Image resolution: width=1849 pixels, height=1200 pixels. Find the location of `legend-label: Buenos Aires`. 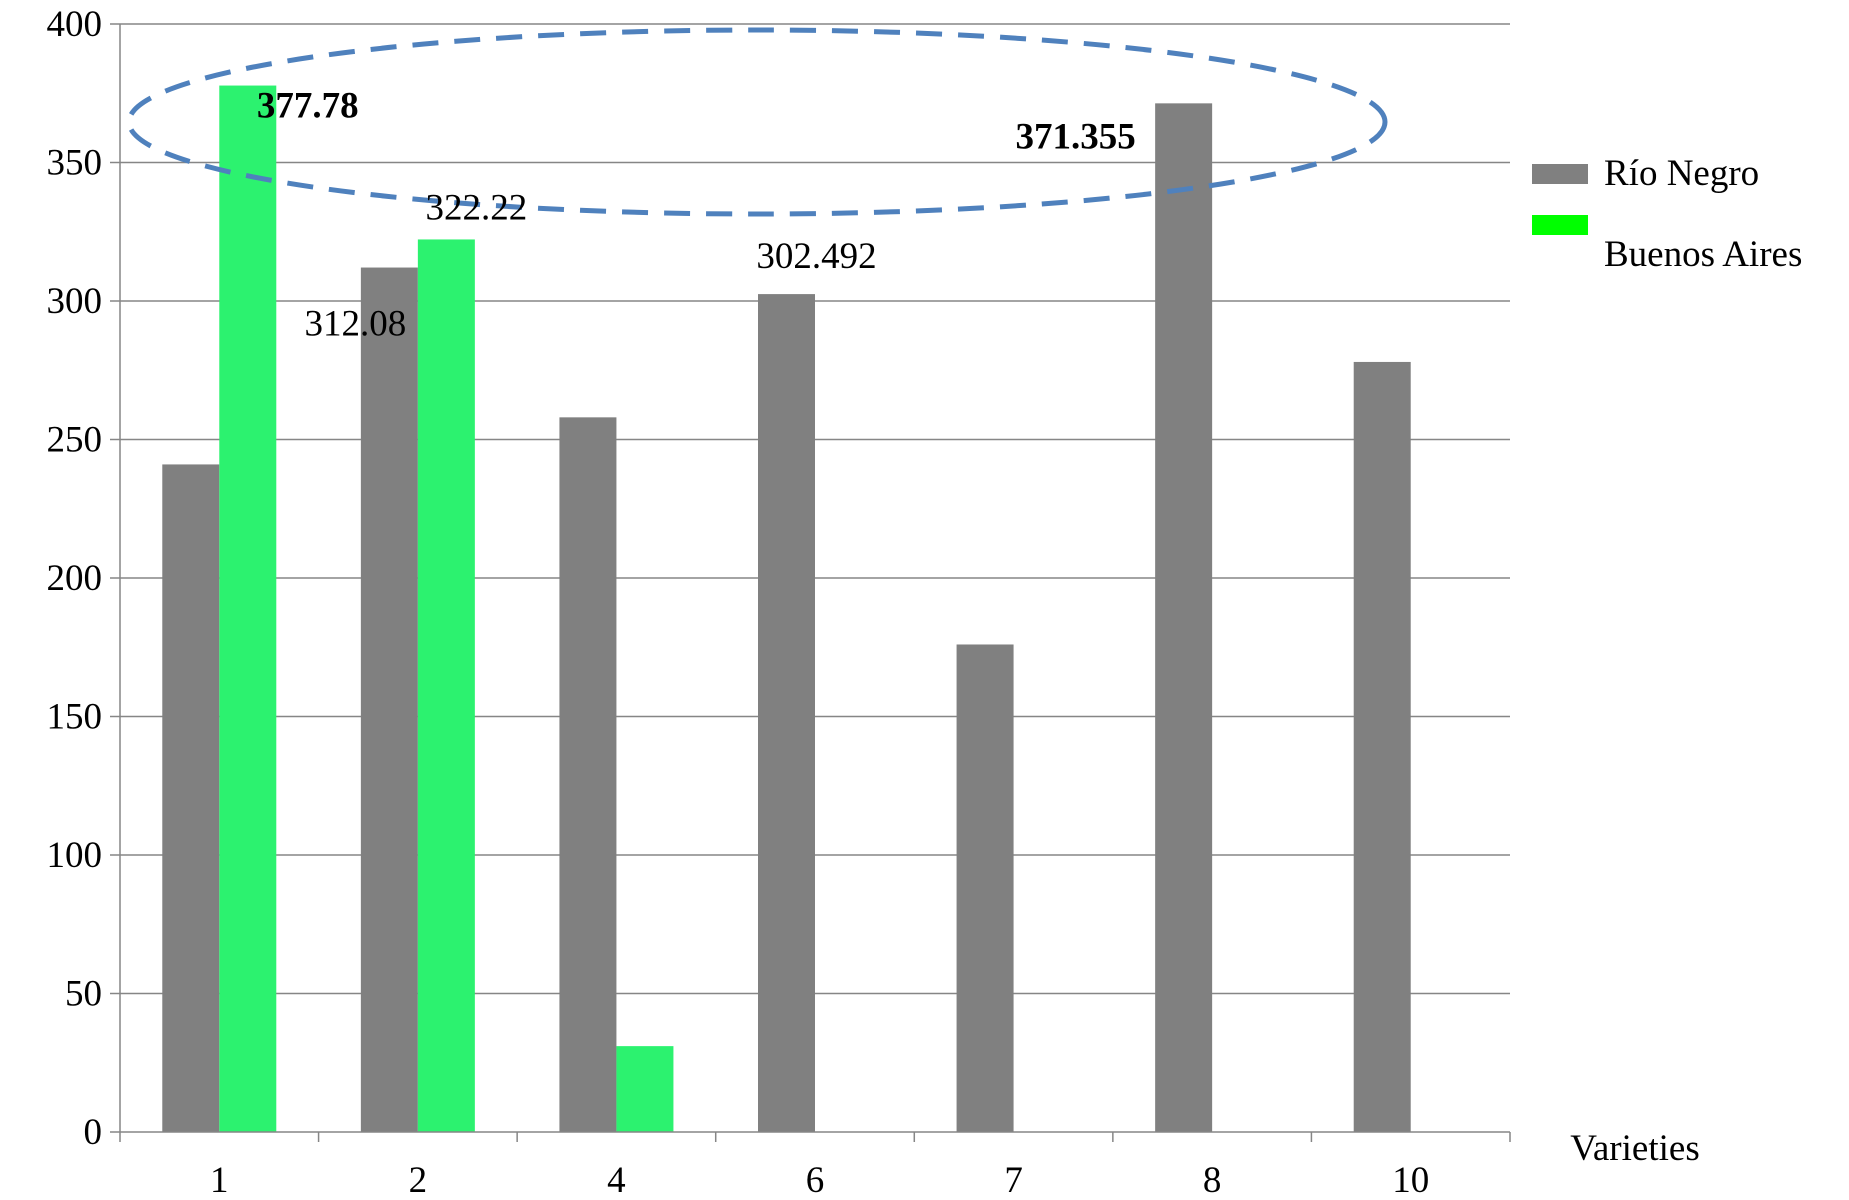

legend-label: Buenos Aires is located at coordinates (1703, 254).